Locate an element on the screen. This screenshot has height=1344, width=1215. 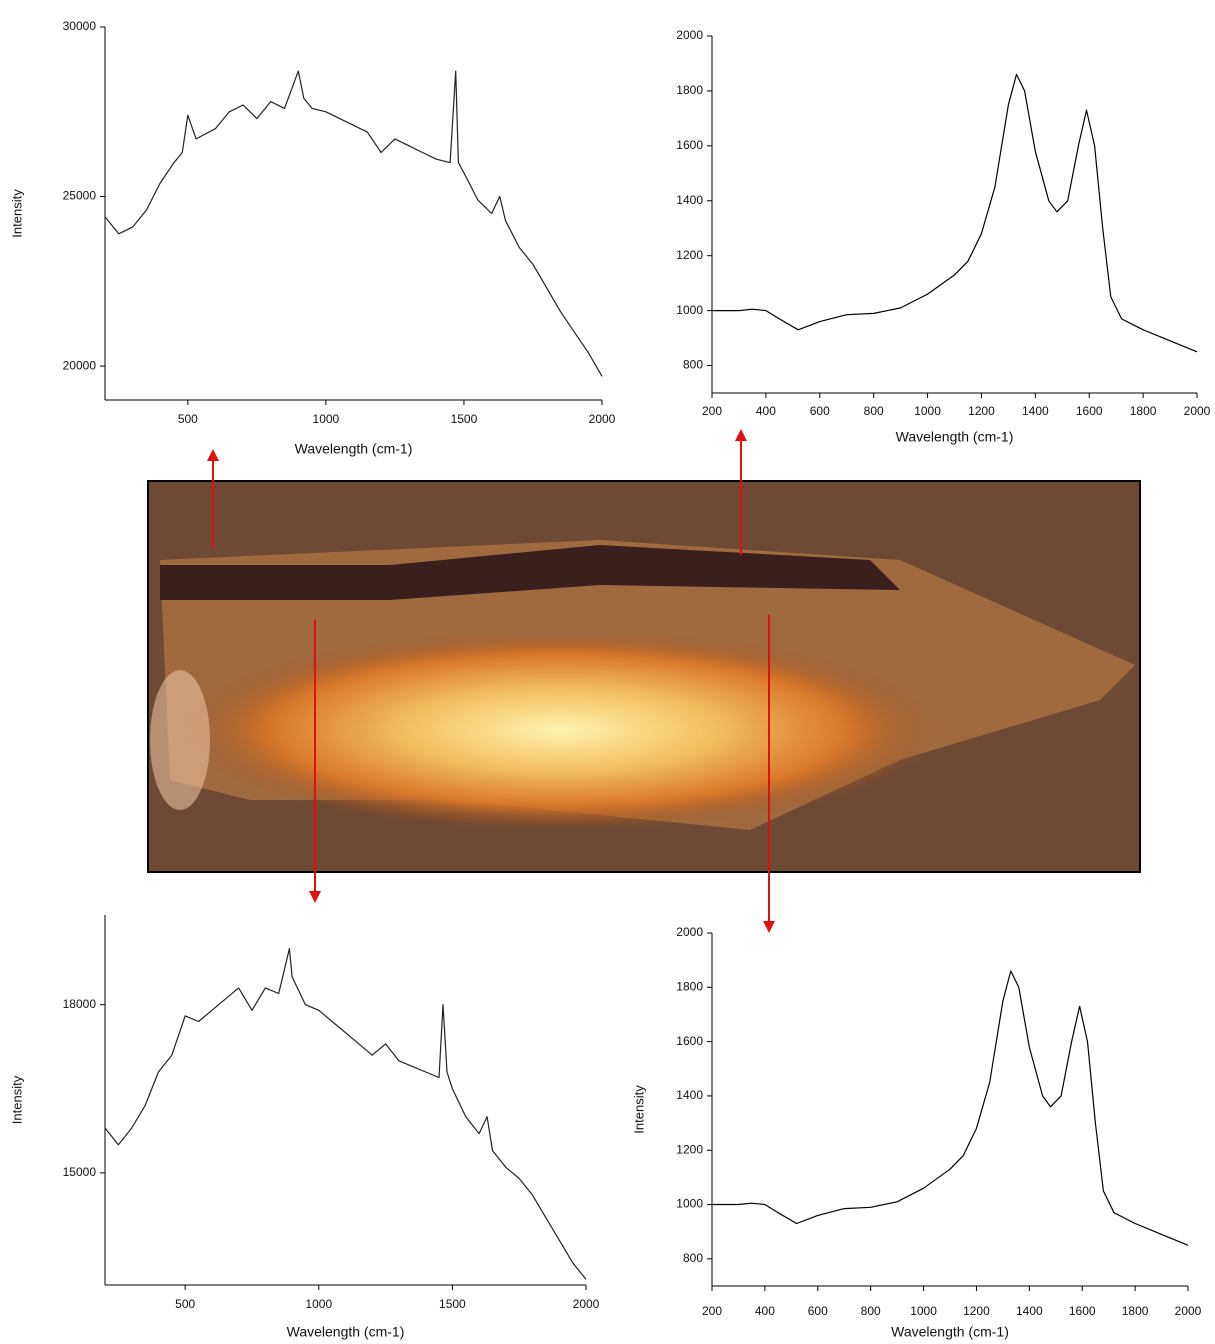
y-tick-label: 15000 is located at coordinates (80, 1172).